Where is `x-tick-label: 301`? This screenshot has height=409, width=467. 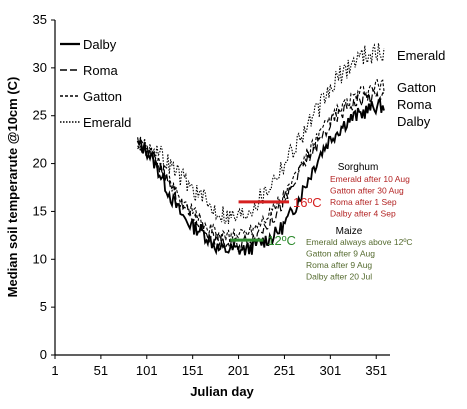 x-tick-label: 301 is located at coordinates (330, 370).